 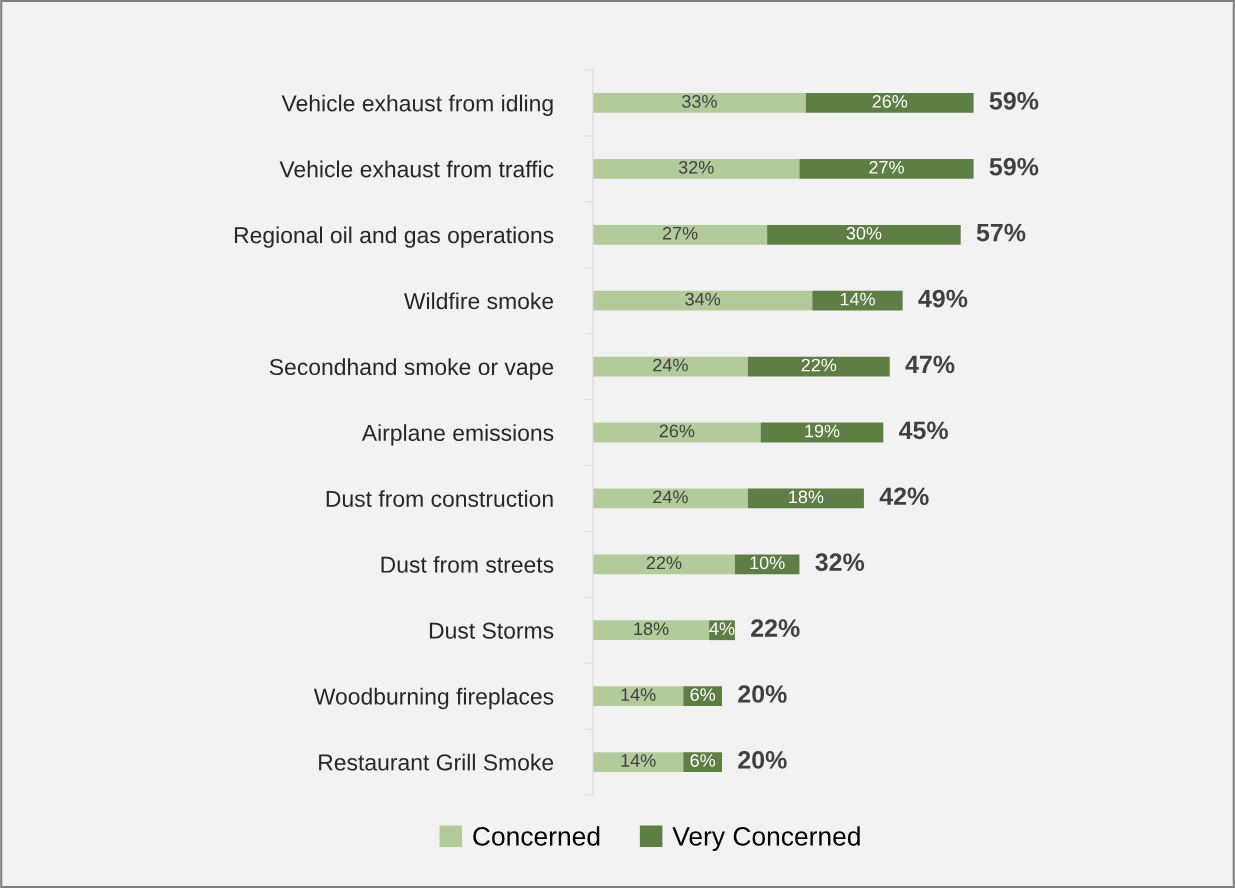 What do you see at coordinates (439, 498) in the screenshot?
I see `y-tick-label: Dust from construction` at bounding box center [439, 498].